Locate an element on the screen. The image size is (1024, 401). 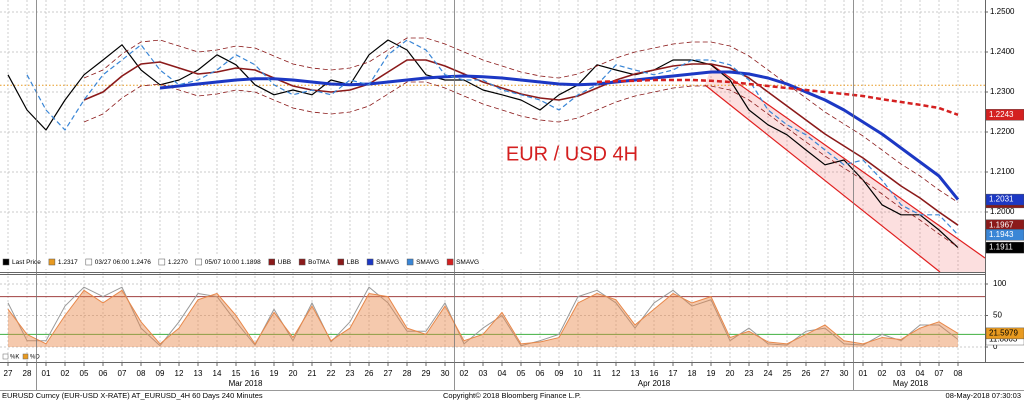
price-tag-label: 21.5979 is located at coordinates (1003, 333).